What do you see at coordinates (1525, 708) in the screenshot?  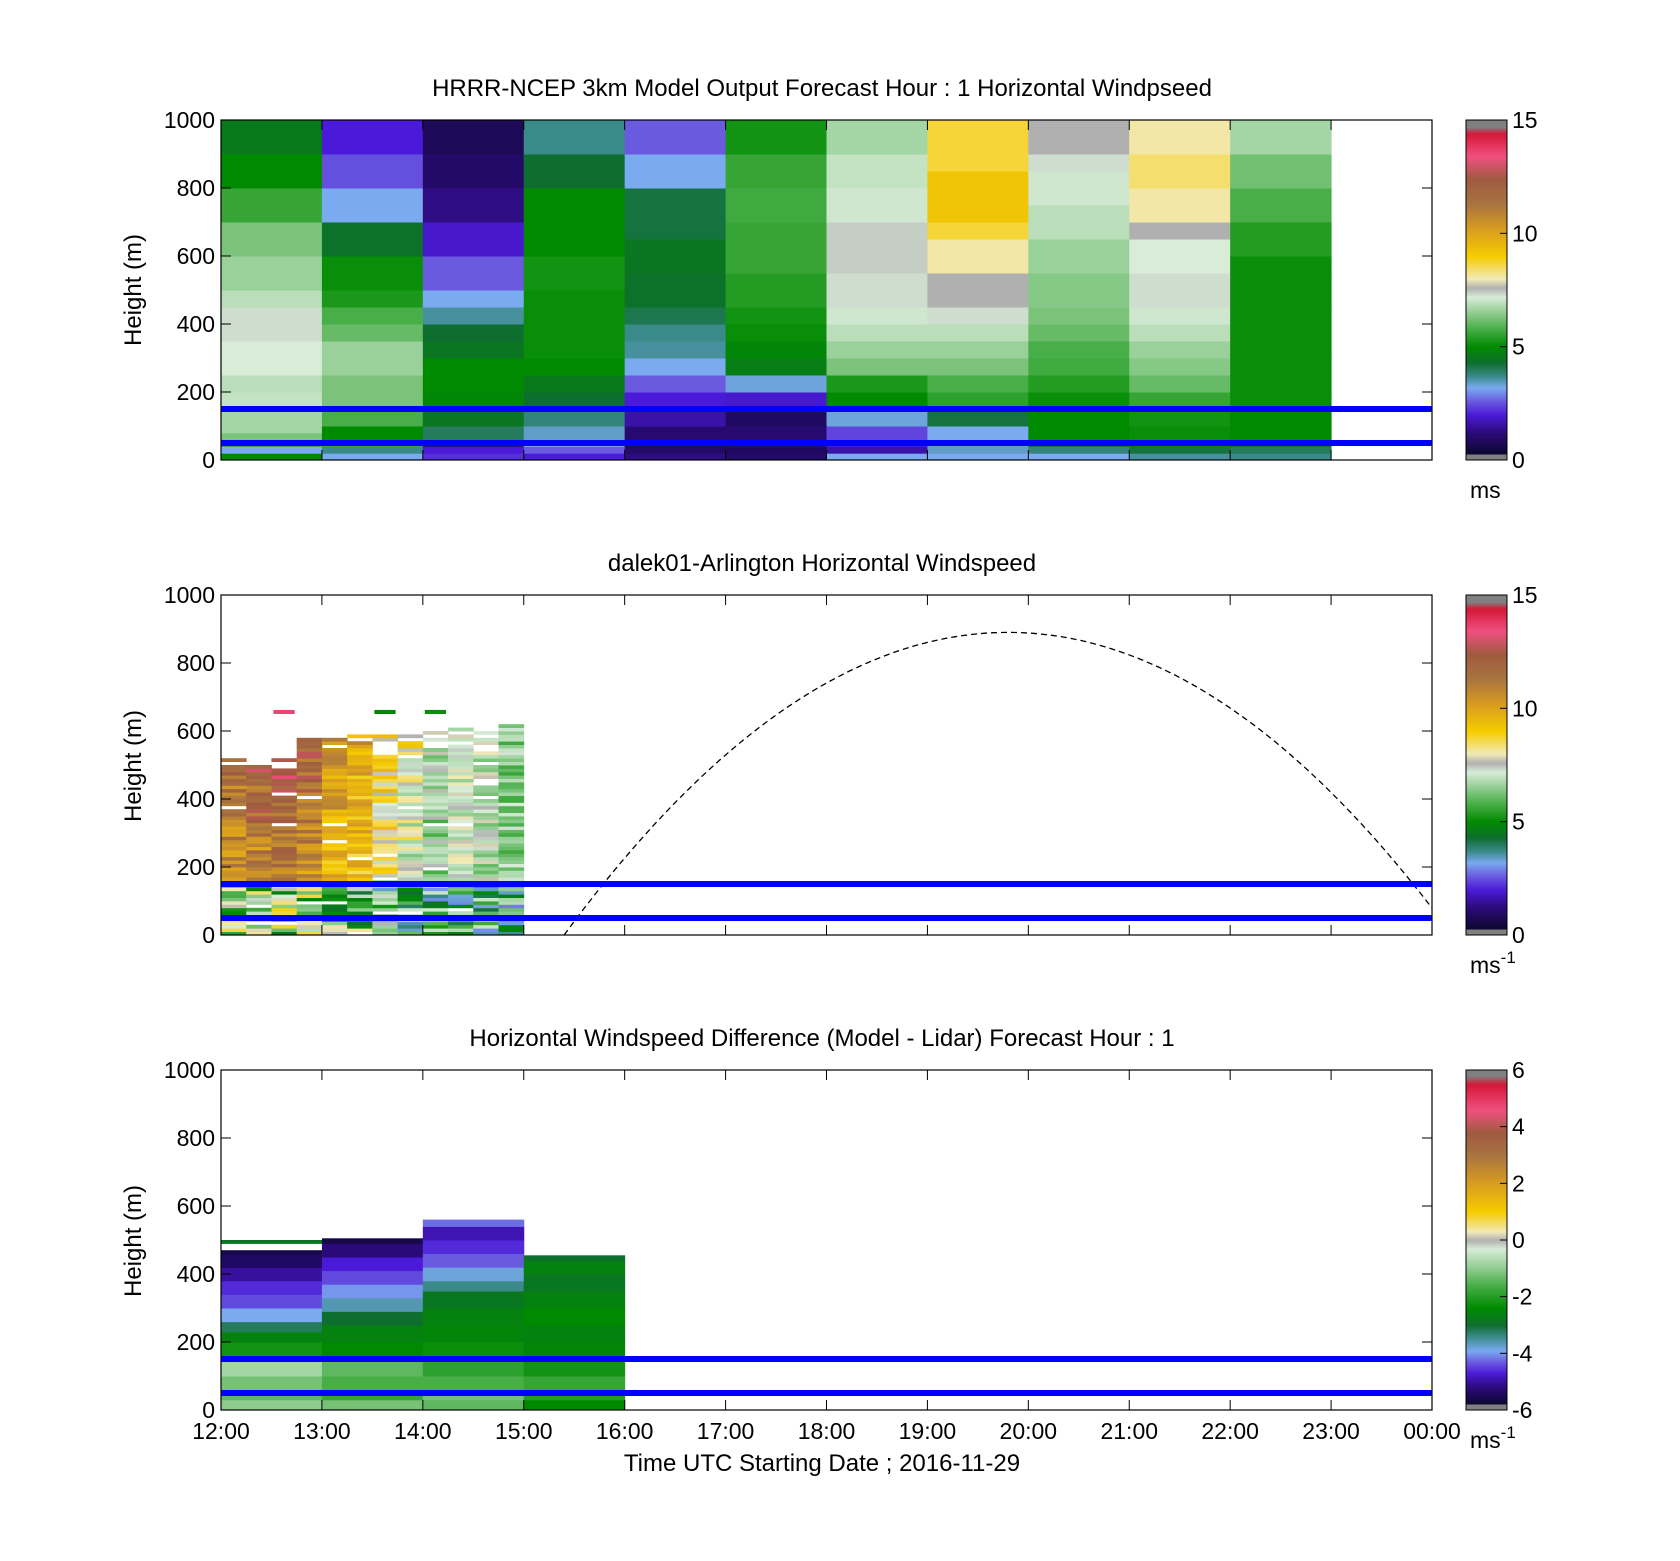 I see `colorbar-tick-label: 10` at bounding box center [1525, 708].